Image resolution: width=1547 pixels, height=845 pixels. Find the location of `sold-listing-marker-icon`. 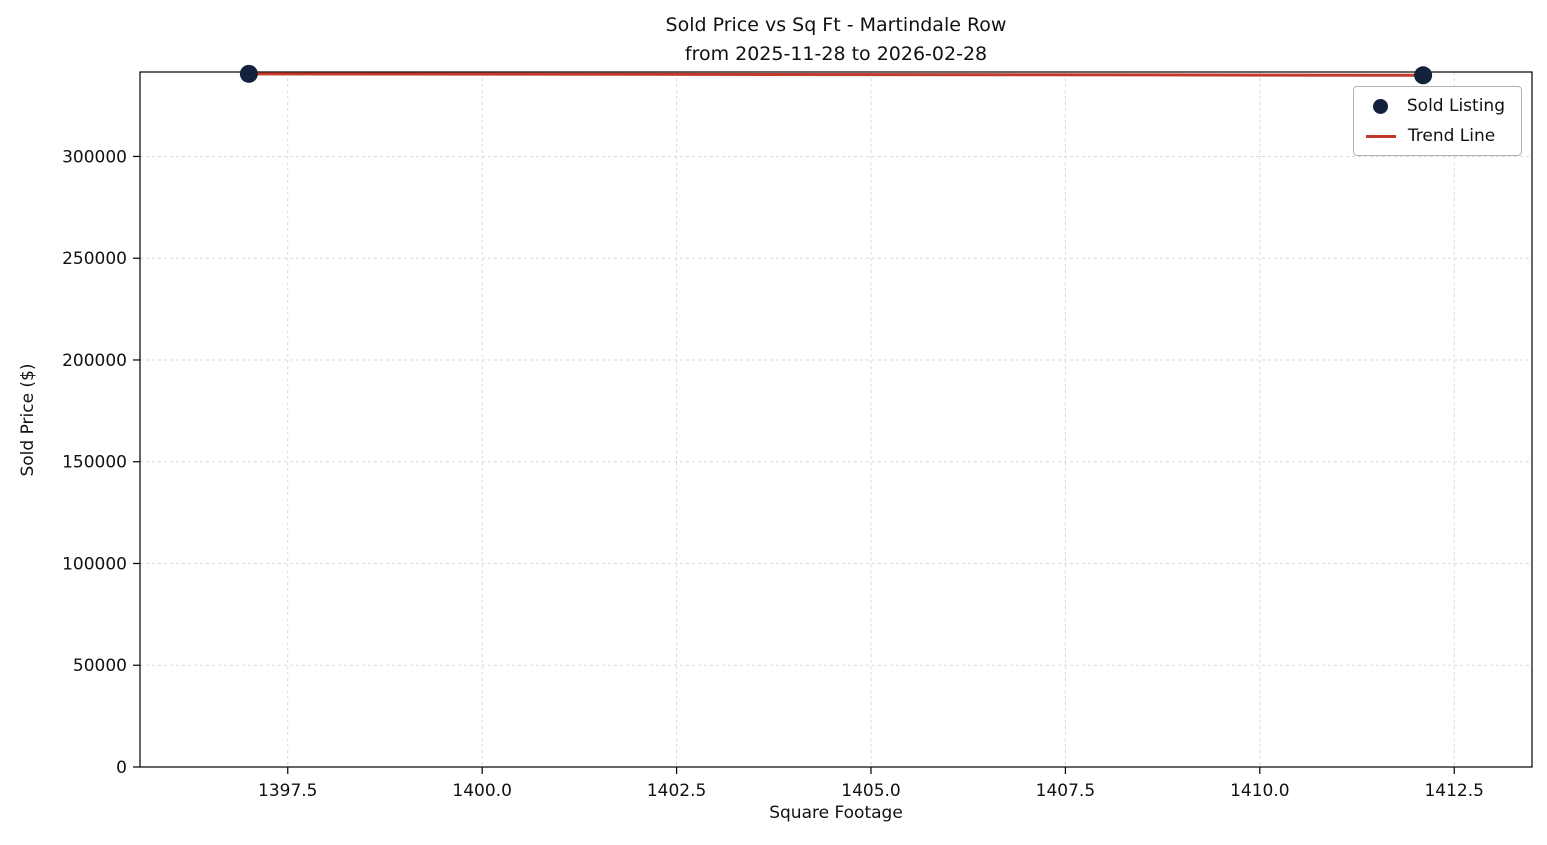

sold-listing-marker-icon is located at coordinates (1380, 106).